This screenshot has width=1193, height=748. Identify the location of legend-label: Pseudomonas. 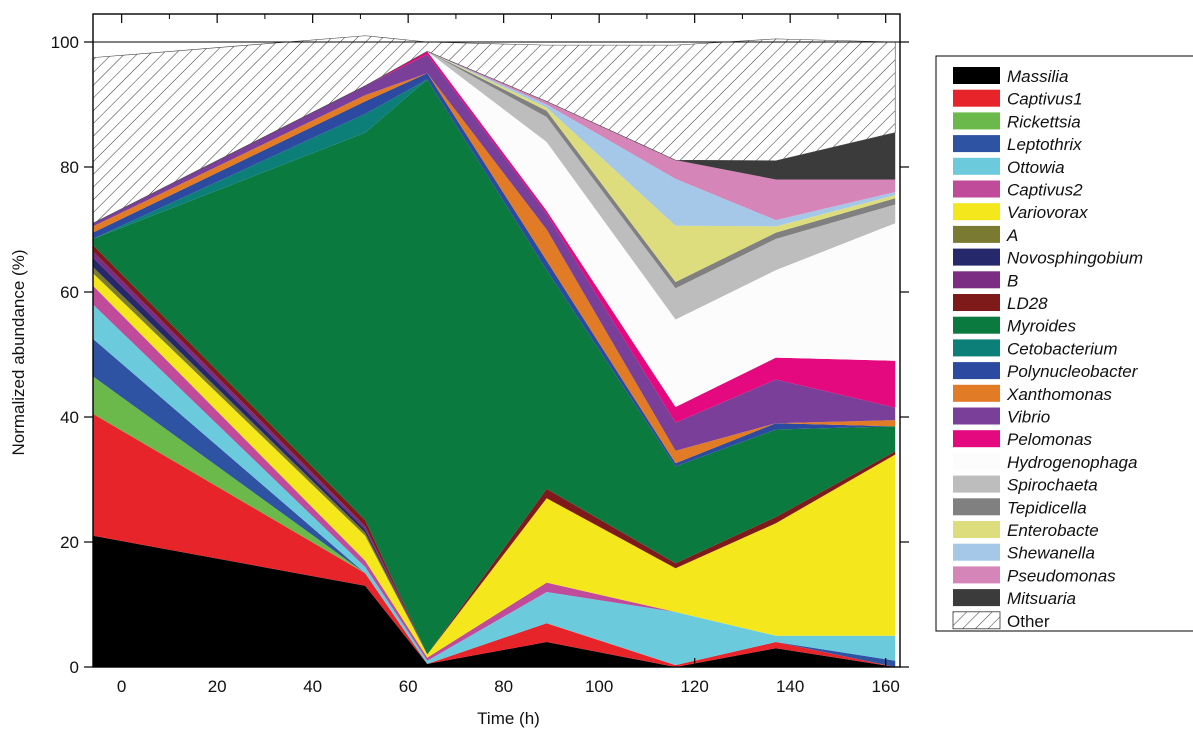
(1061, 575).